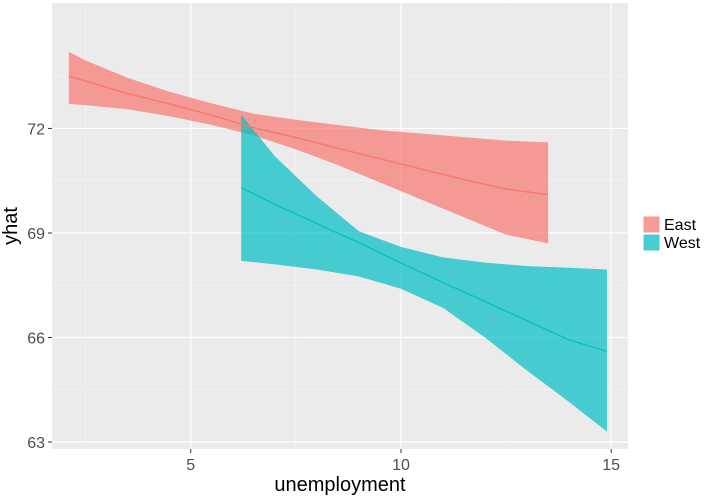 This screenshot has height=496, width=704. I want to click on legend-key-east, so click(651, 224).